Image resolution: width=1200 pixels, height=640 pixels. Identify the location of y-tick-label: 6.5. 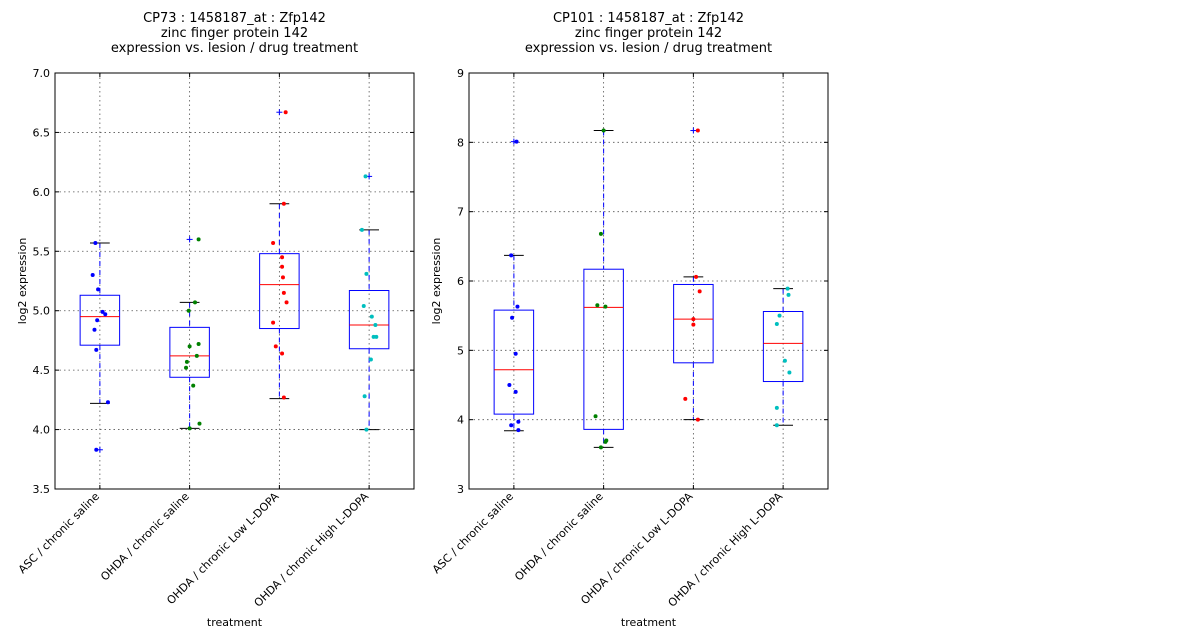
(42, 132).